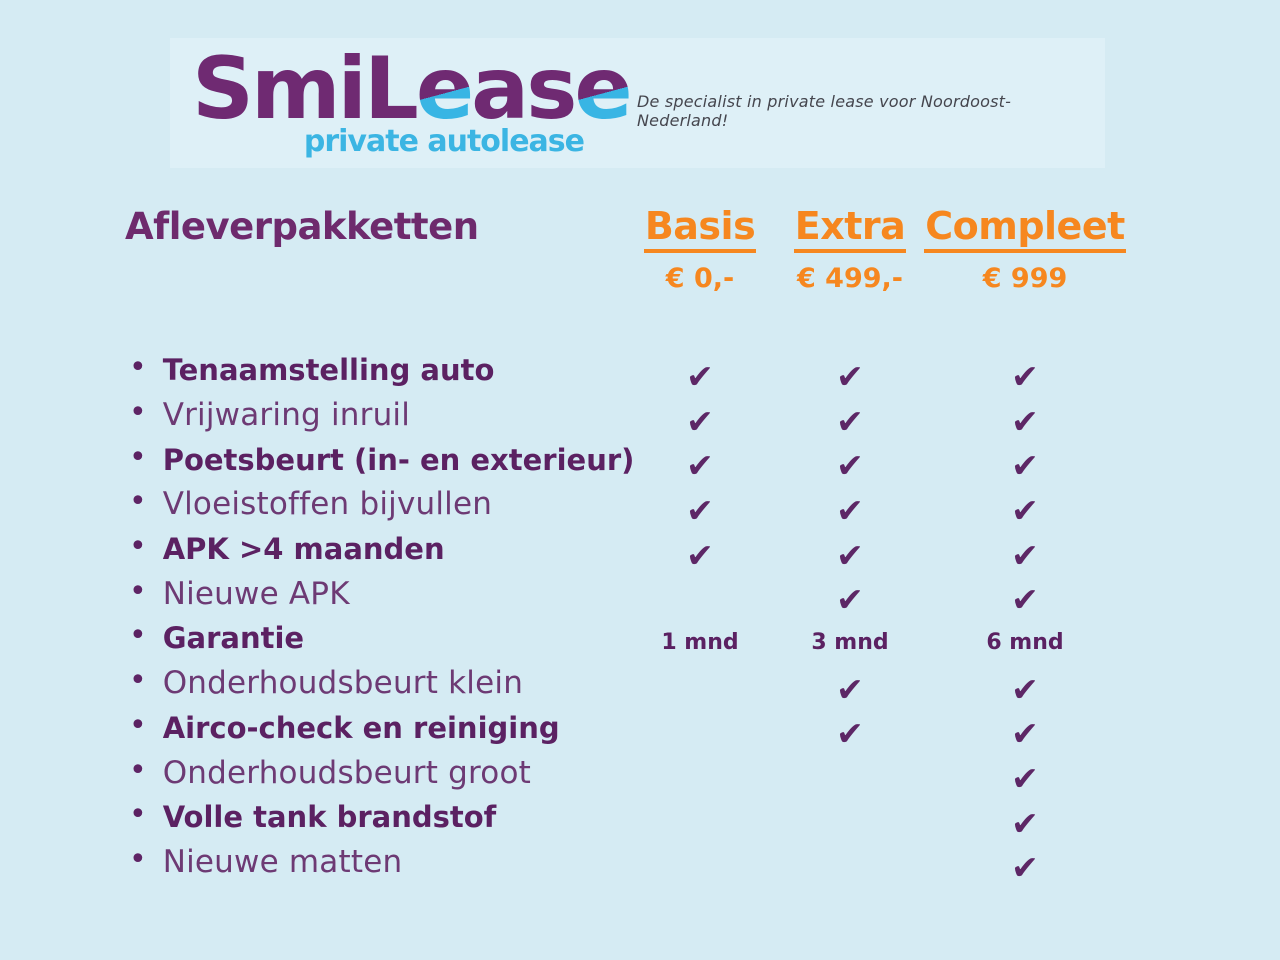  I want to click on feature-row-apk-4-maanden: • APK >4 maanden ✔ ✔ ✔, so click(627, 549).